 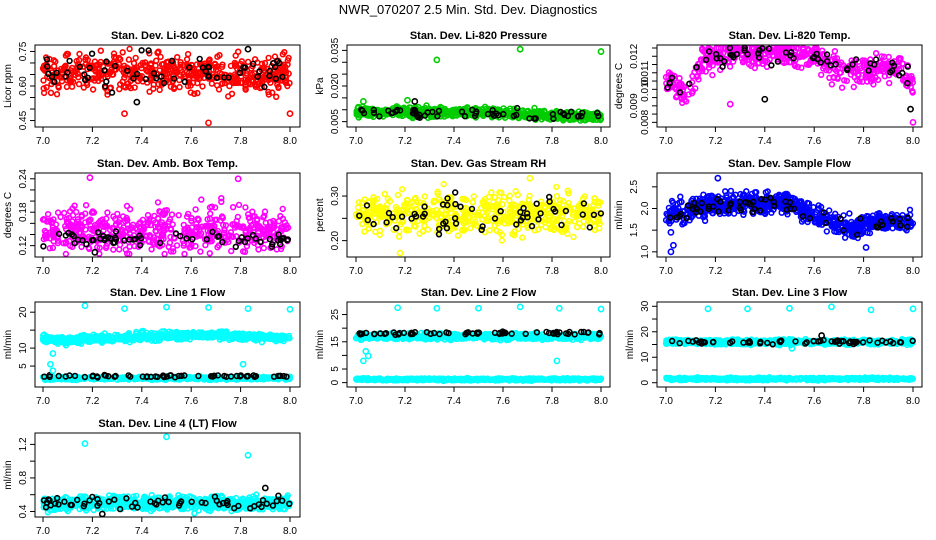 I want to click on panel-title: Stan. Dev. Amb. Box Temp., so click(x=167, y=164).